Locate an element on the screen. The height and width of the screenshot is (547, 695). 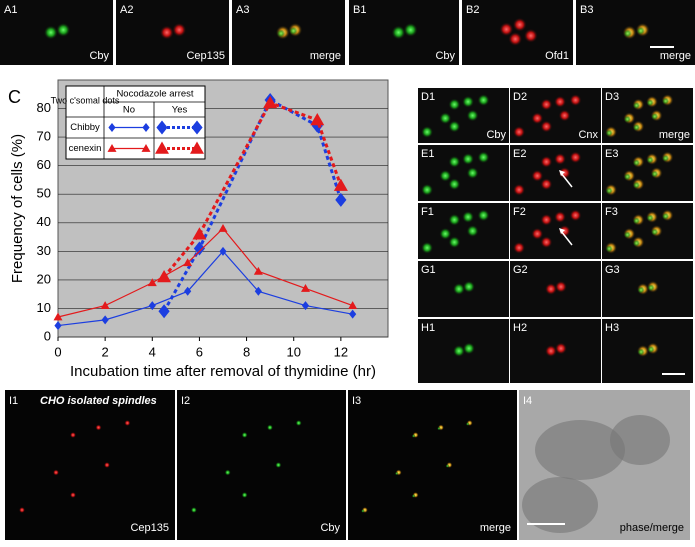
panel-label: I4 is located at coordinates (527, 401).